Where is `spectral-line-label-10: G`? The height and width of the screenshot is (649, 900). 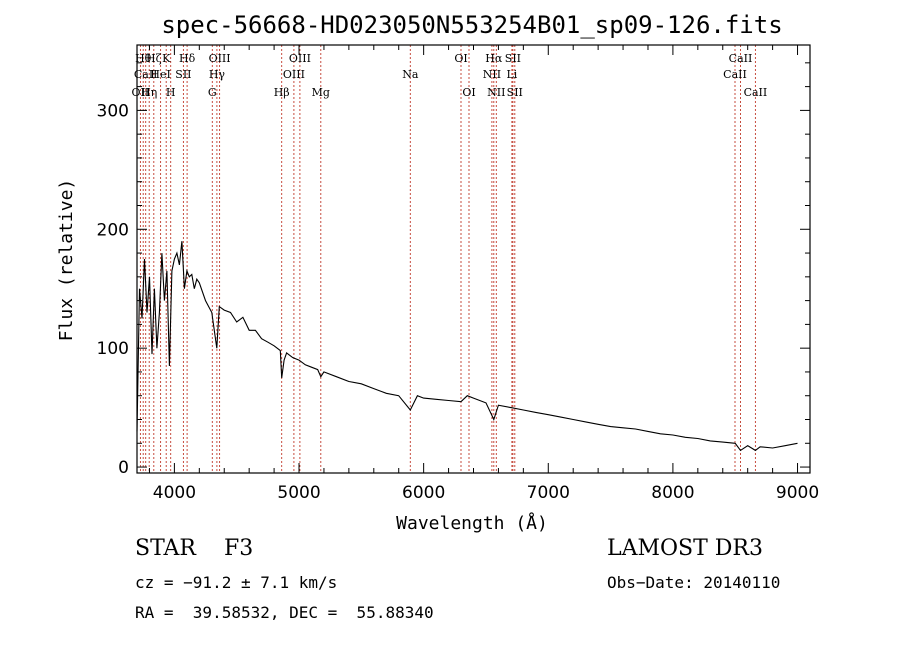 spectral-line-label-10: G is located at coordinates (212, 92).